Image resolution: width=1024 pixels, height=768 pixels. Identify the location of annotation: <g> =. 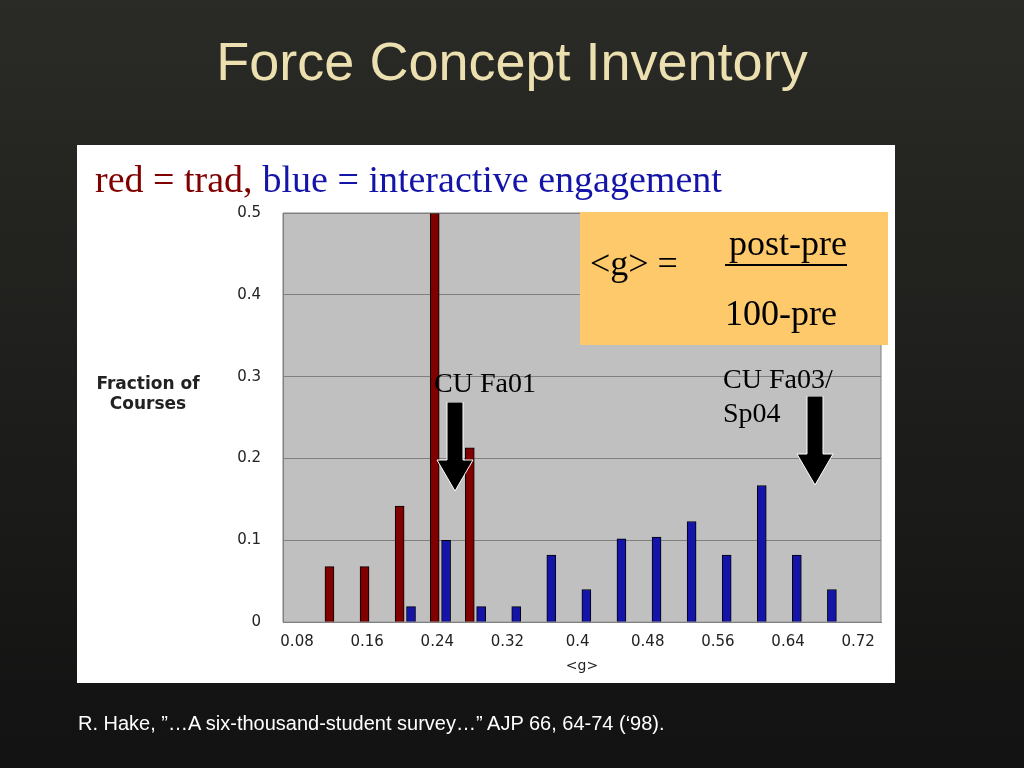
(634, 263).